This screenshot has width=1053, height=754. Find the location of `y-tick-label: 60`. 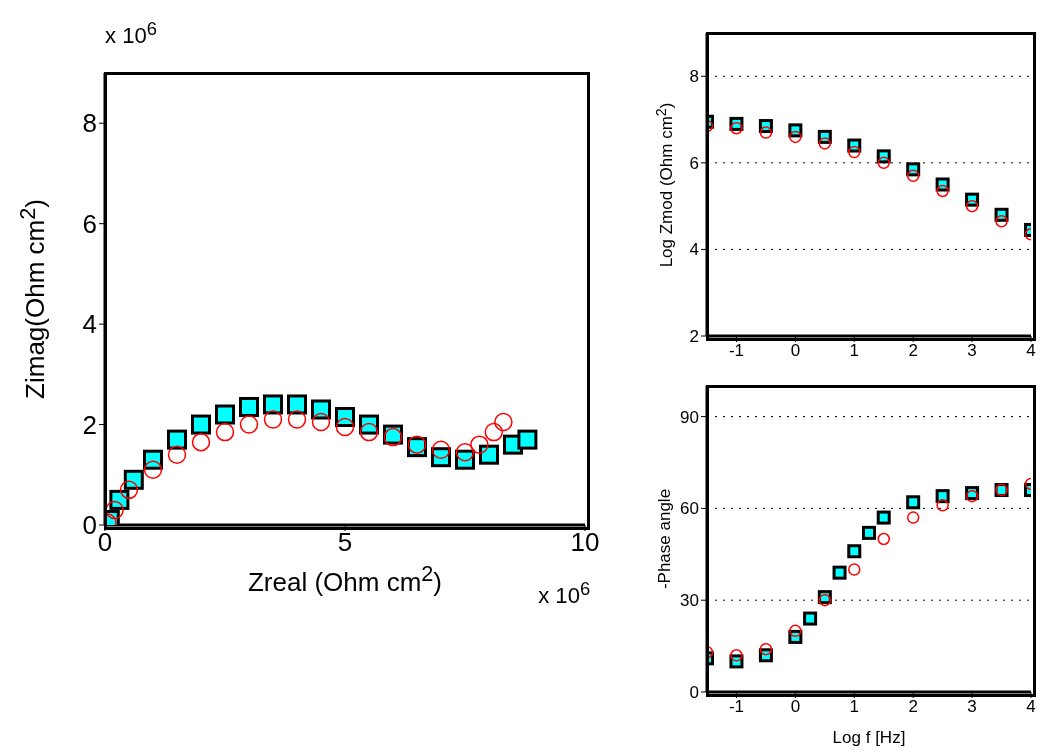

y-tick-label: 60 is located at coordinates (689, 509).